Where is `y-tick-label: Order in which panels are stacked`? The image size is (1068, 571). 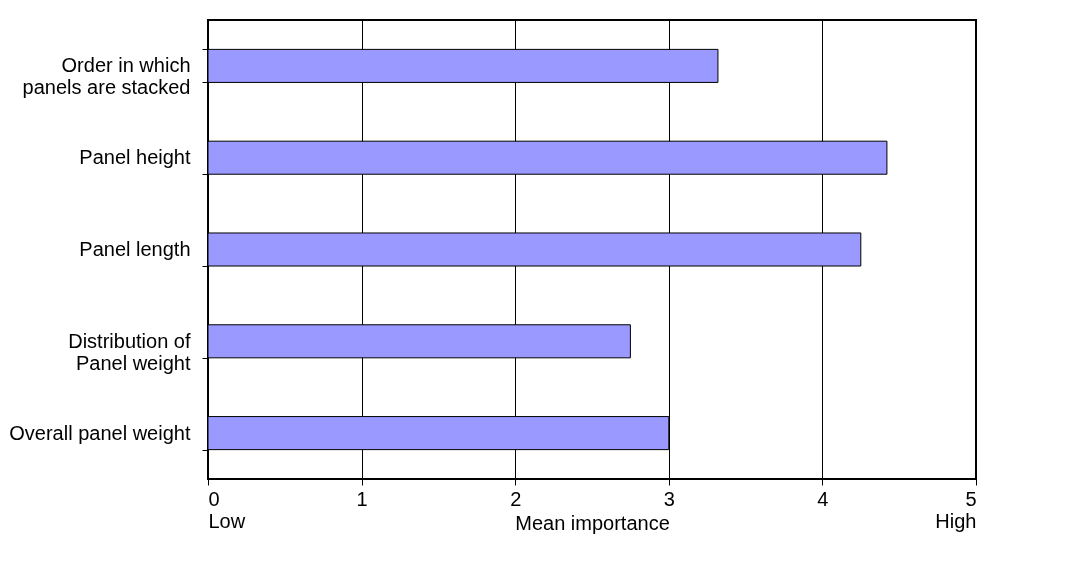 y-tick-label: Order in which panels are stacked is located at coordinates (106, 76).